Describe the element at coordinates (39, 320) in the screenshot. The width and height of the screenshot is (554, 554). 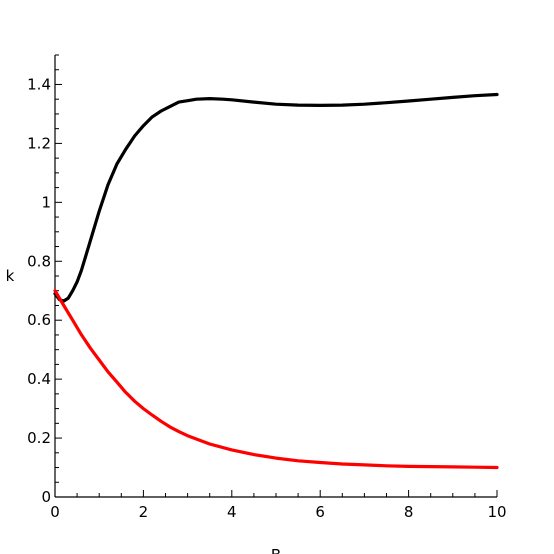
I see `y-tick-label: 0.6` at that location.